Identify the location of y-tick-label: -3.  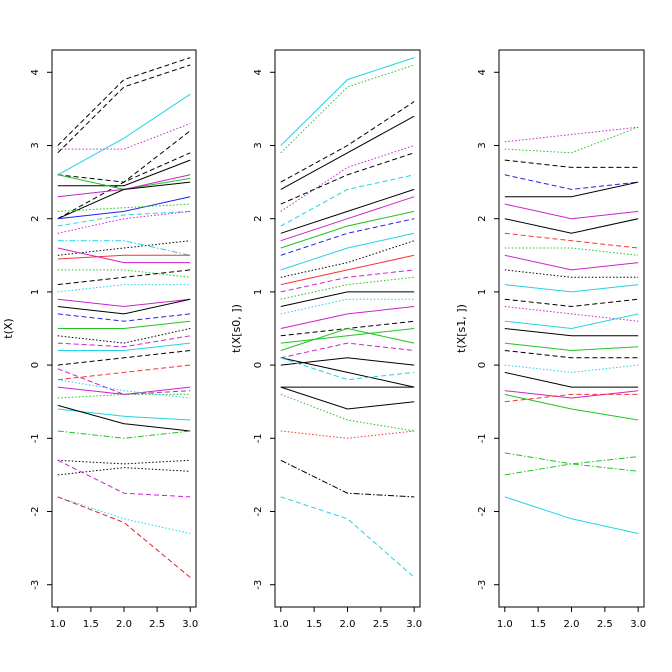
(258, 585).